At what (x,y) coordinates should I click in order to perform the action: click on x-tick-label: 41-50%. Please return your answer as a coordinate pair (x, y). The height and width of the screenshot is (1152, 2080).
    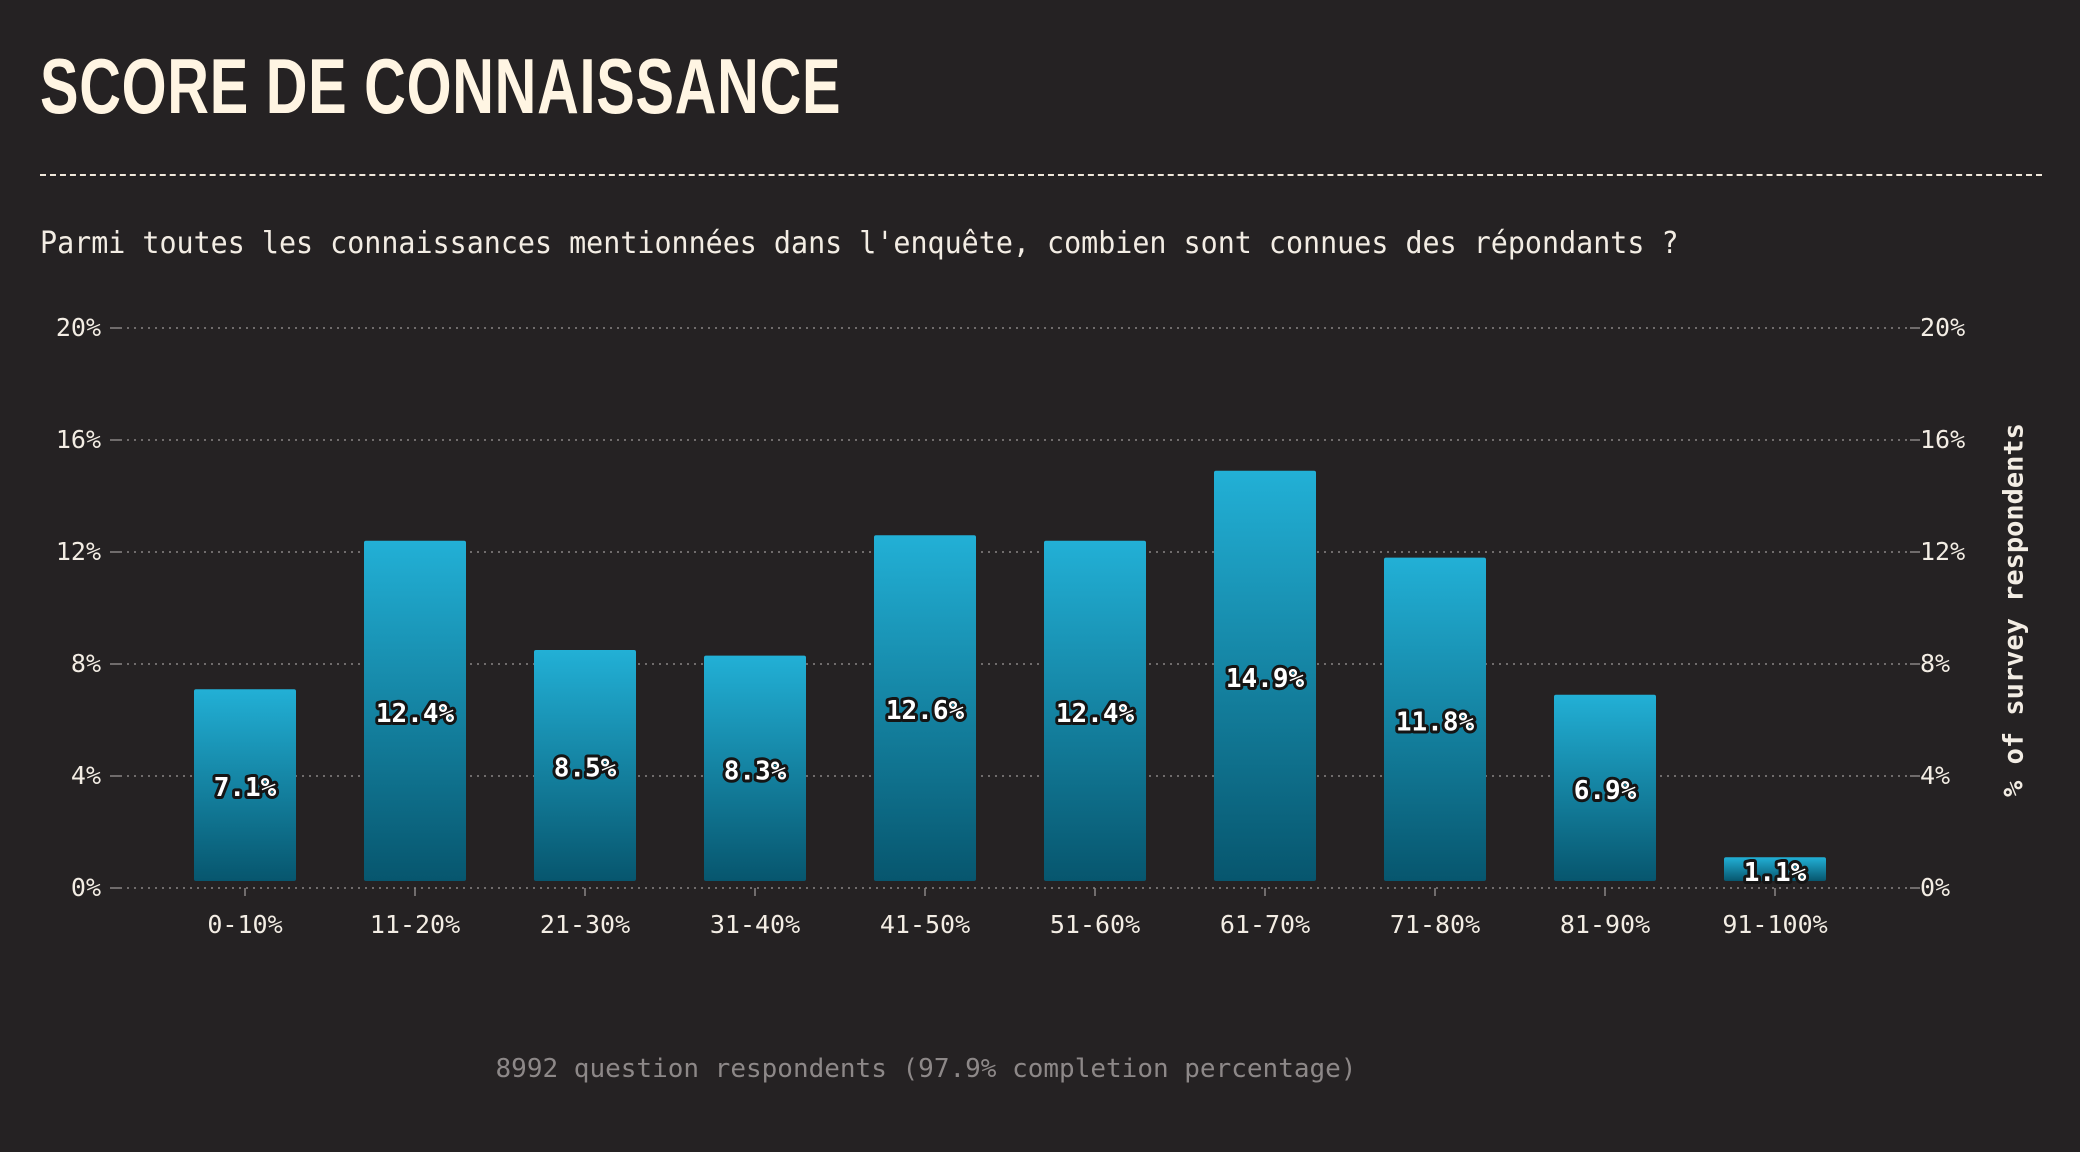
    Looking at the image, I should click on (925, 924).